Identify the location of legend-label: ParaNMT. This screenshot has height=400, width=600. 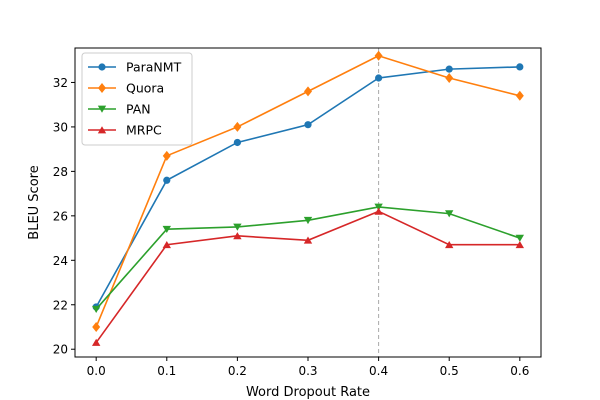
(154, 67).